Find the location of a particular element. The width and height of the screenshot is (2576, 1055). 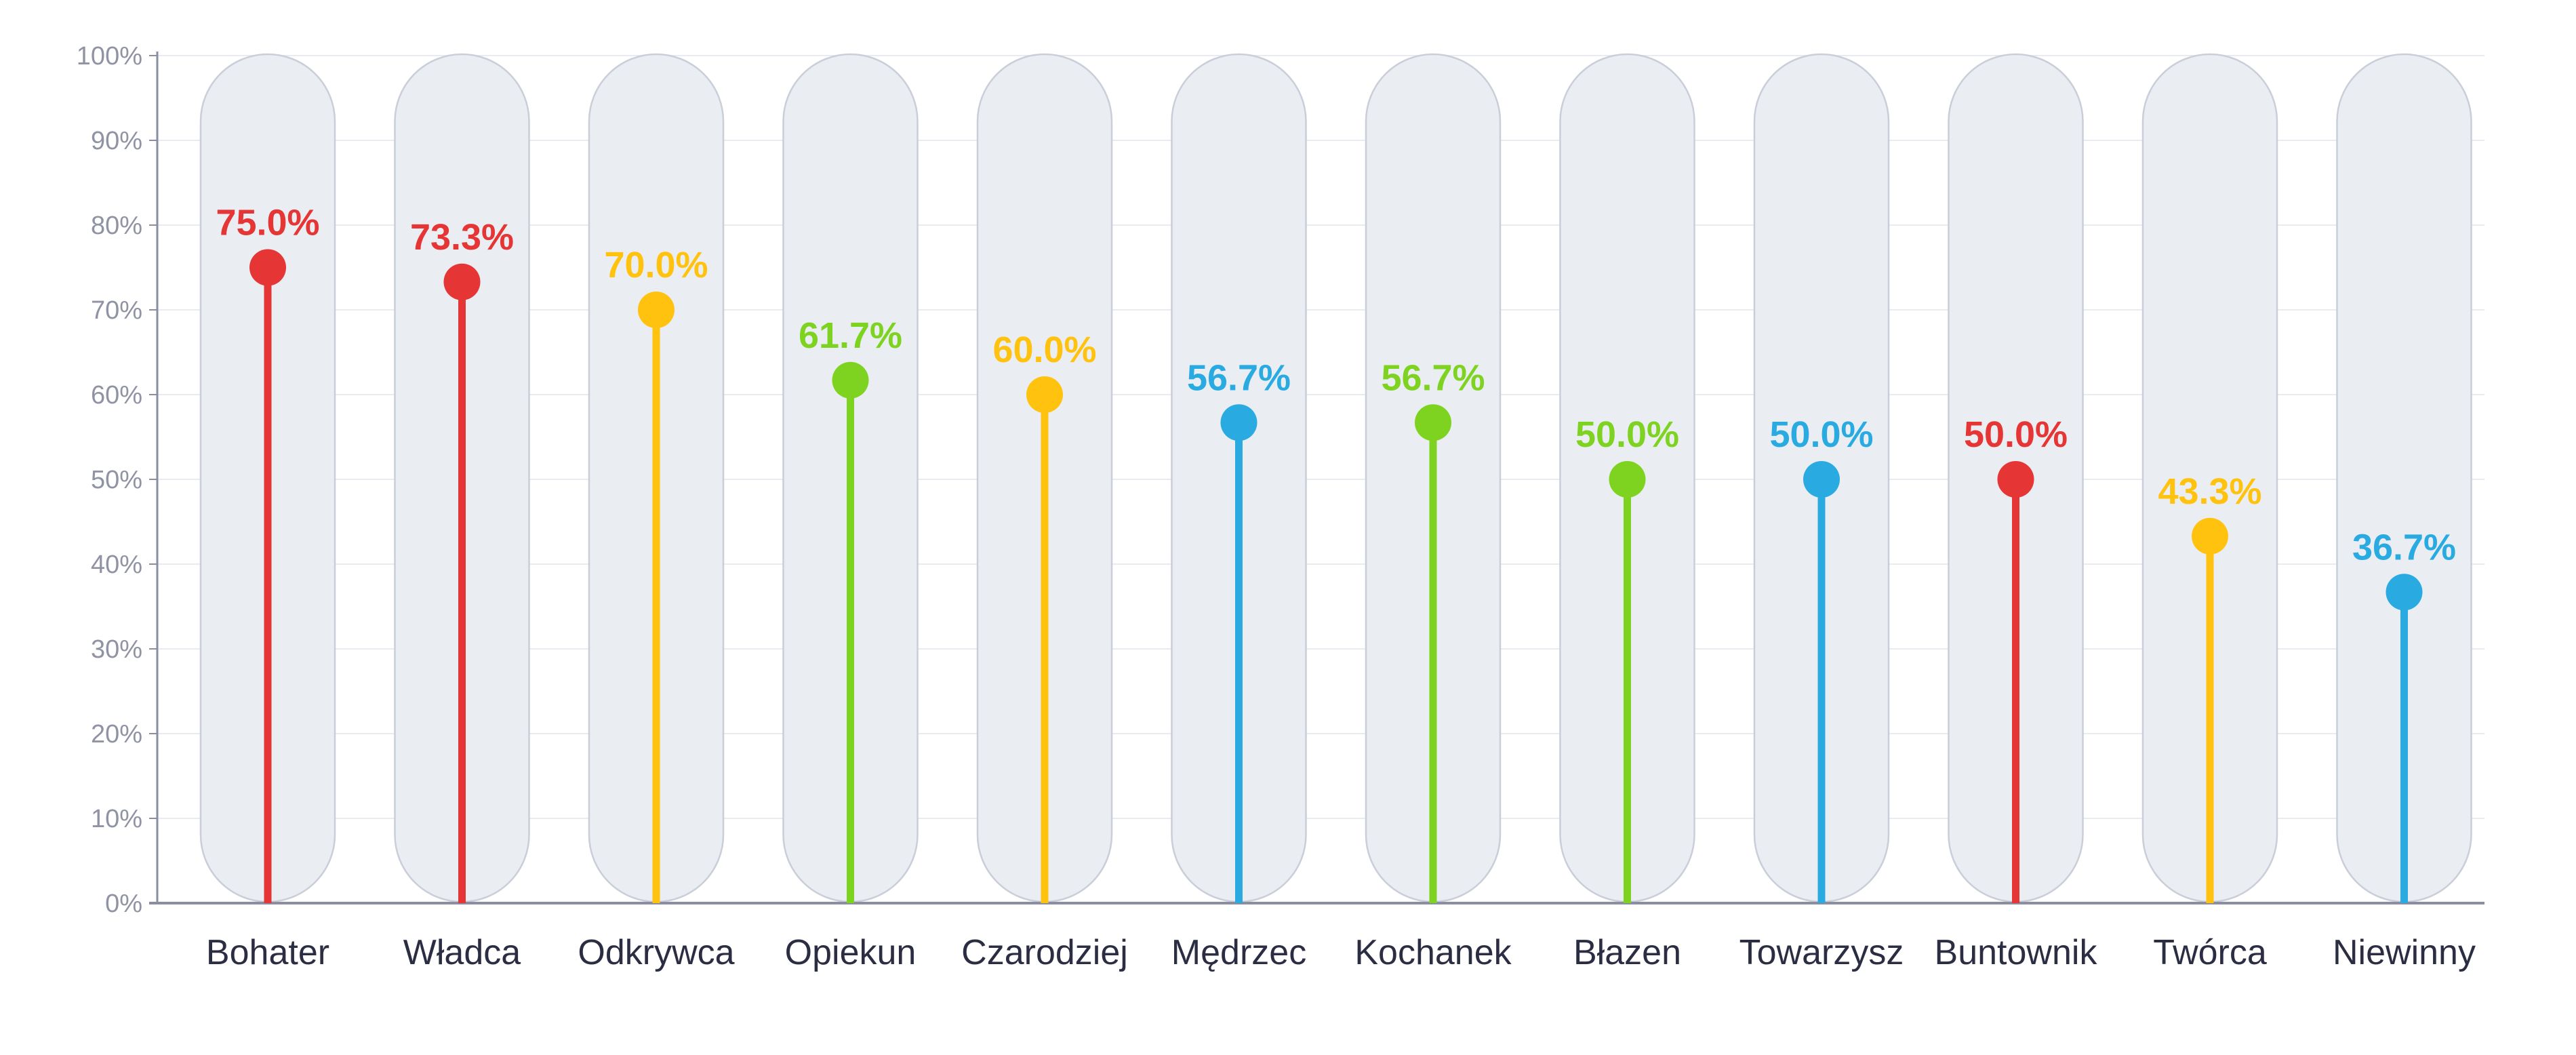

category-label: Bohater is located at coordinates (267, 952).